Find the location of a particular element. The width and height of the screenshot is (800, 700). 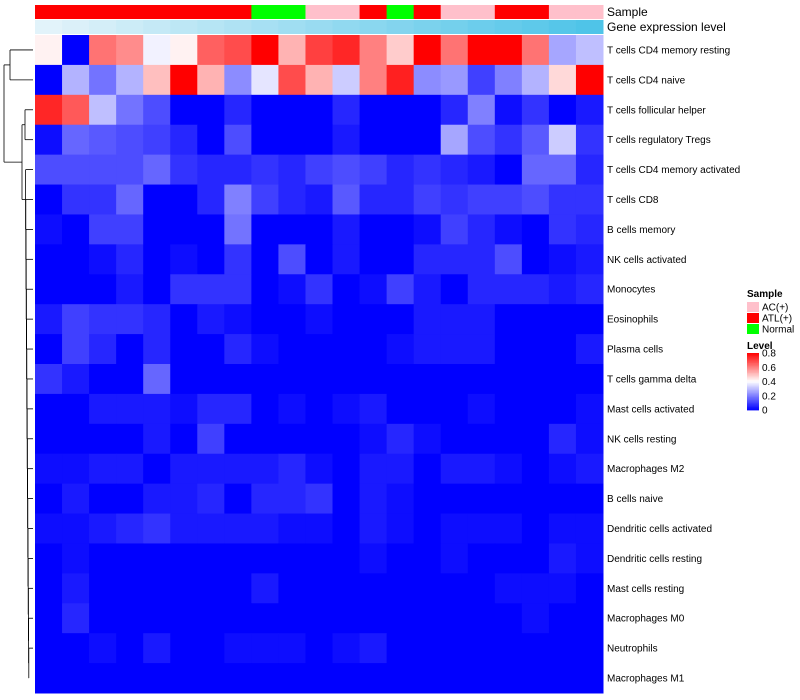

row-label: B cells naive is located at coordinates (635, 499).